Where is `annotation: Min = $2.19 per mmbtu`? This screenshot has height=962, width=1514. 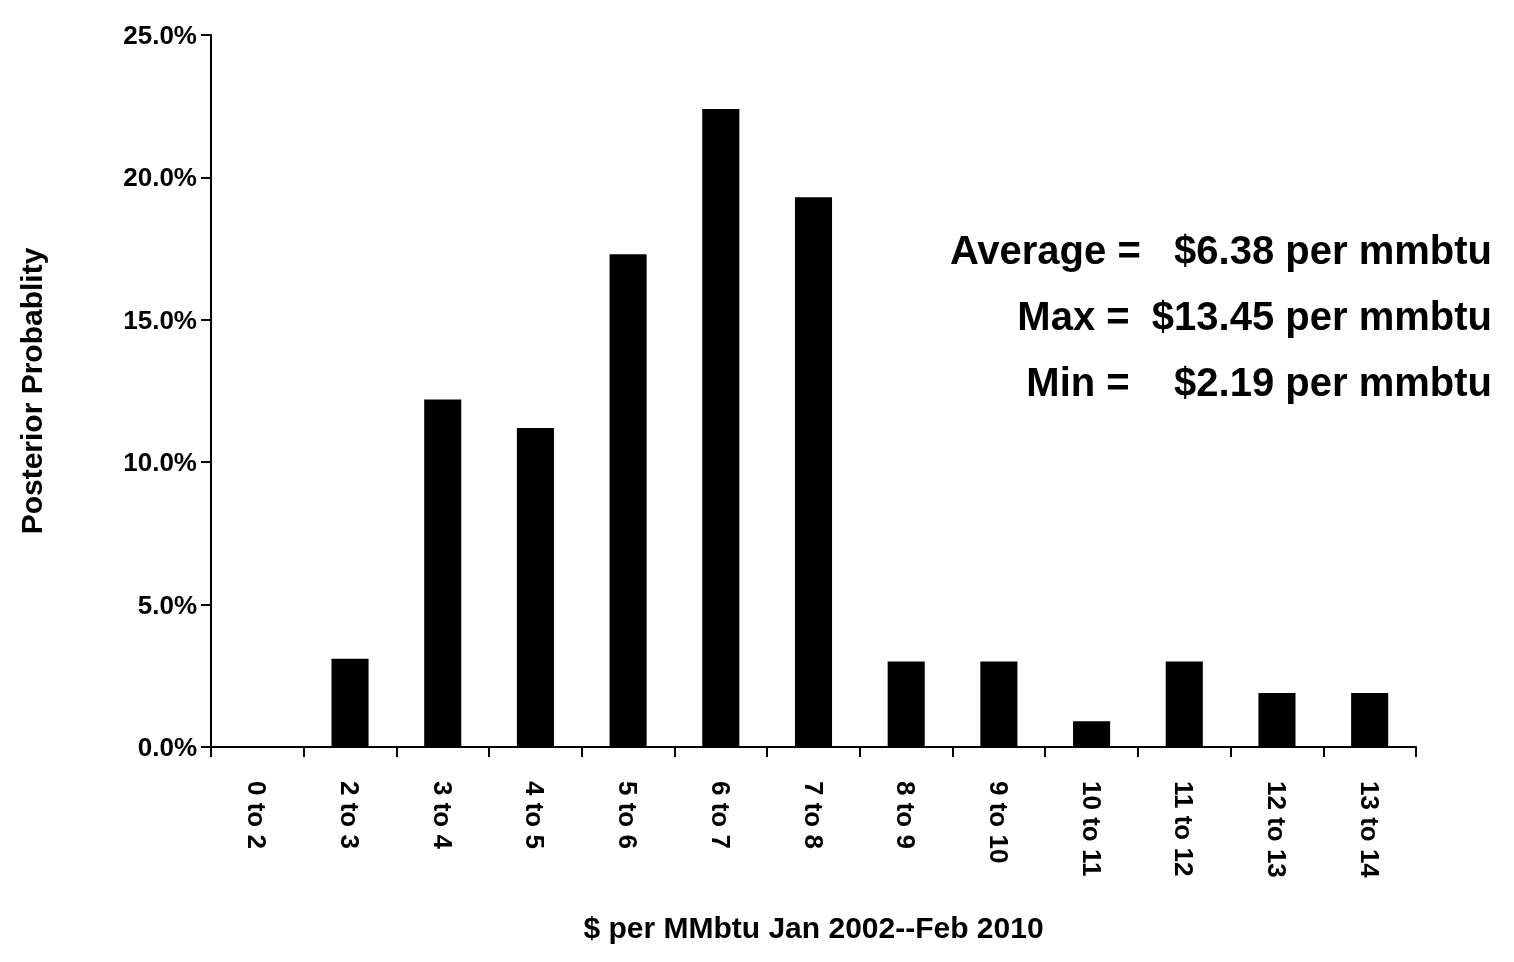 annotation: Min = $2.19 per mmbtu is located at coordinates (1259, 382).